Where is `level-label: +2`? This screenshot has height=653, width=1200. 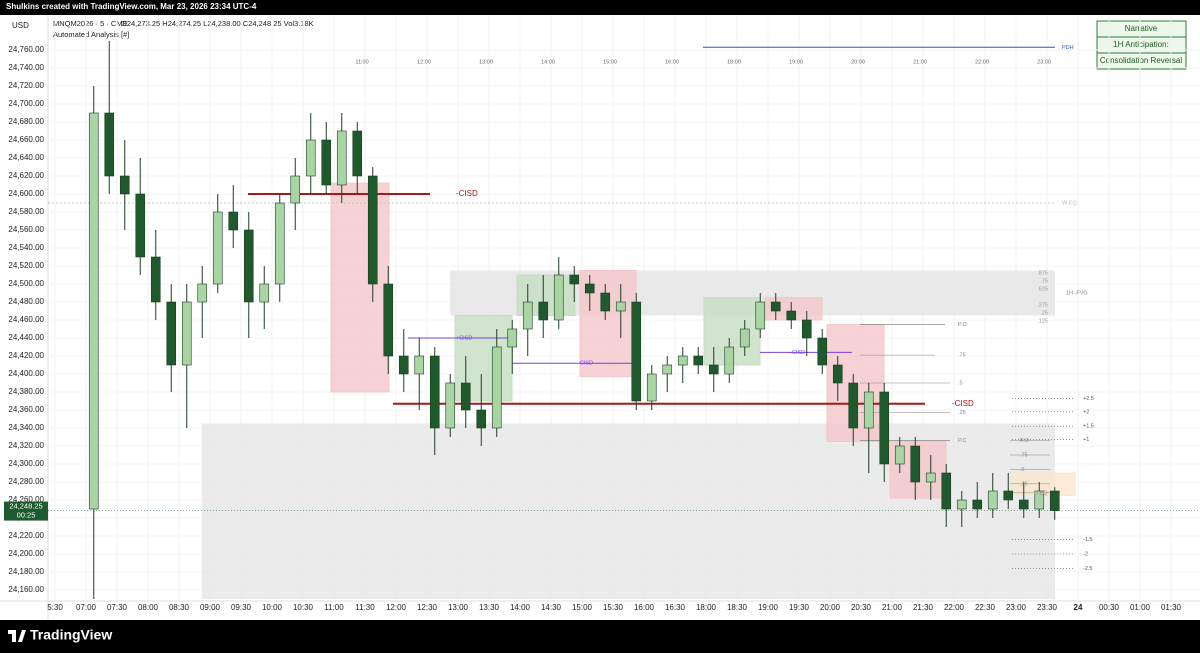 level-label: +2 is located at coordinates (1086, 412).